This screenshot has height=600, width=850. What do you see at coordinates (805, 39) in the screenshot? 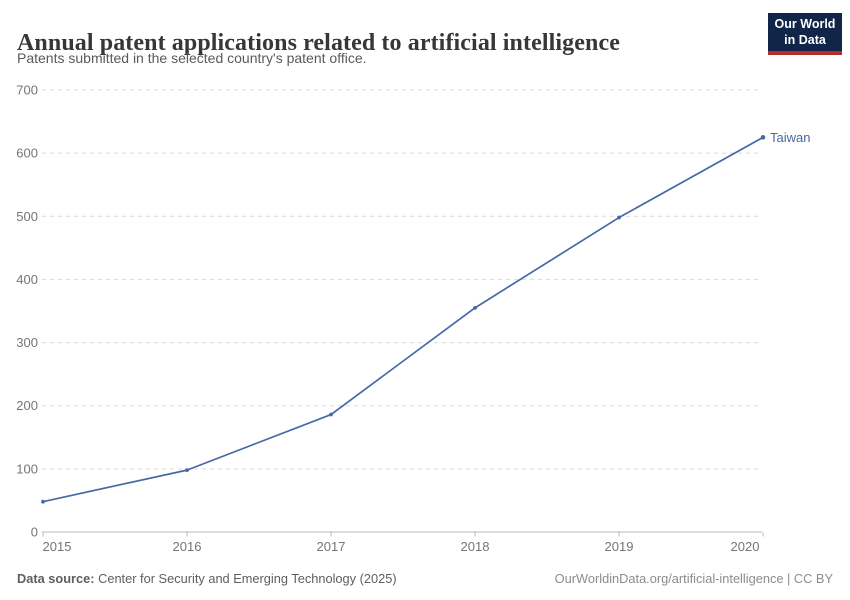
I see `owid-logo-line2: in Data` at bounding box center [805, 39].